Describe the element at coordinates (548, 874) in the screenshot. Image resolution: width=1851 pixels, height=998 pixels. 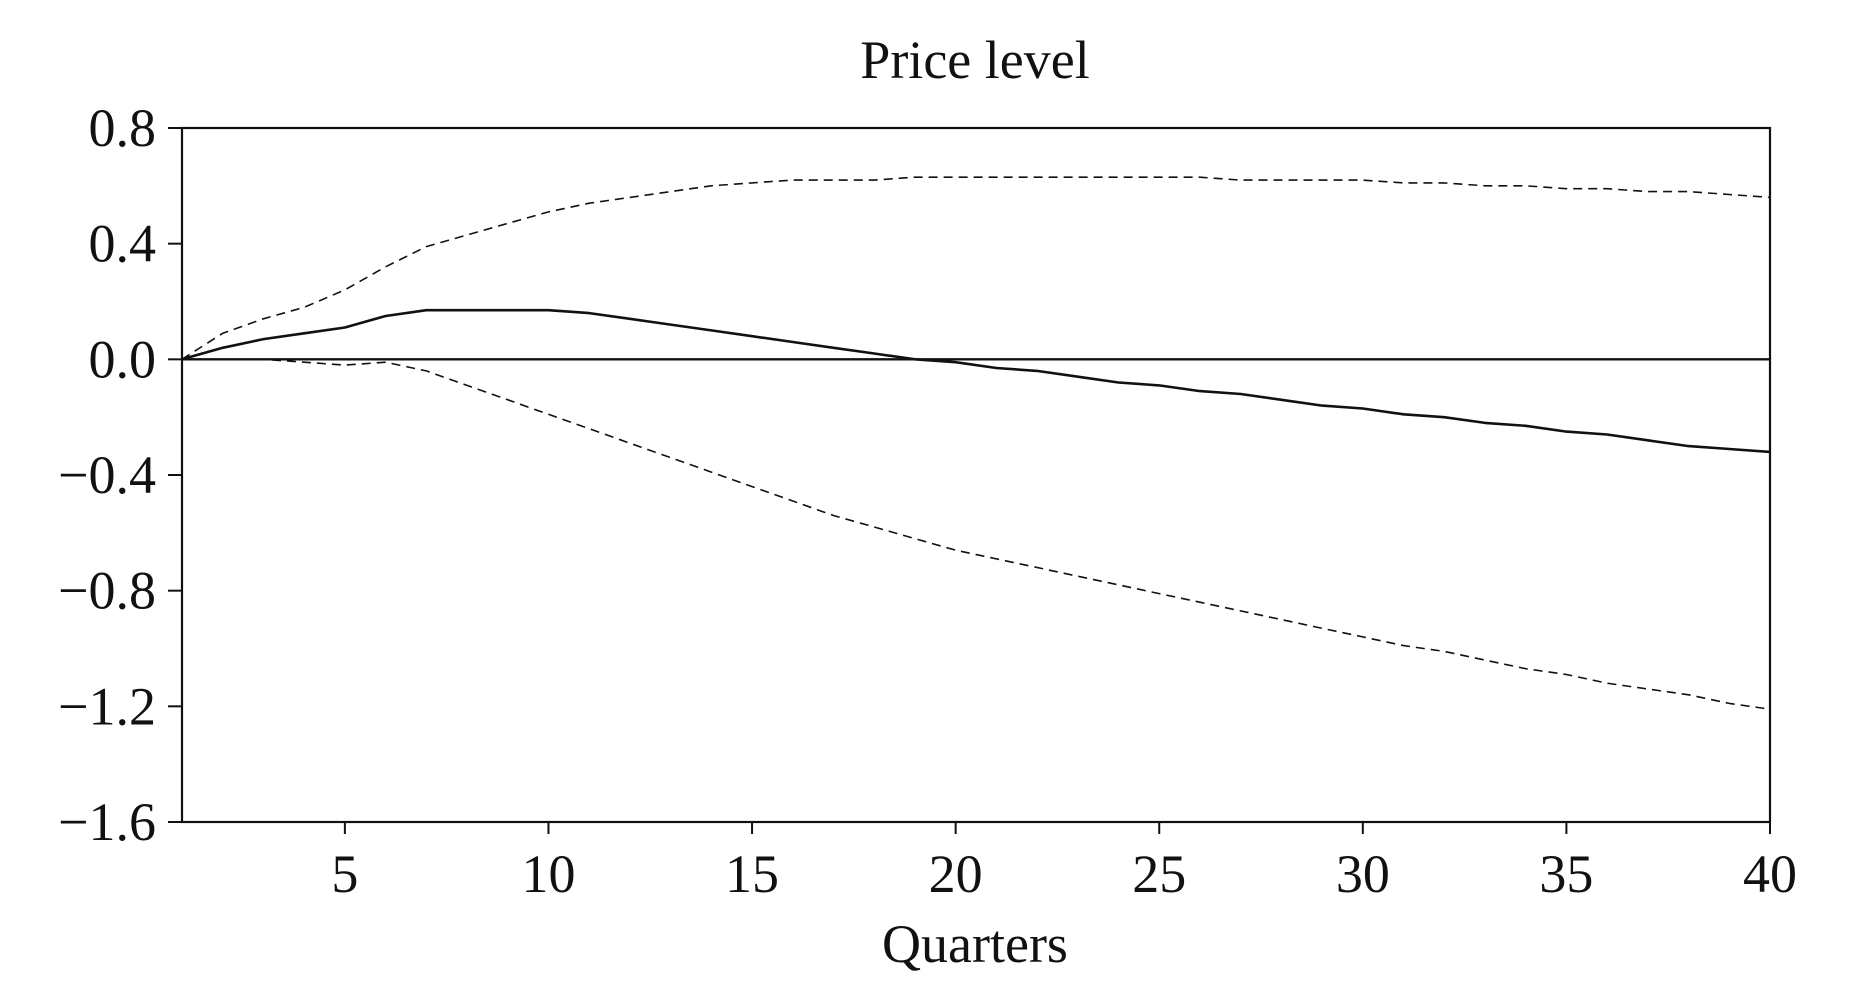
I see `x-tick-label: 10` at that location.